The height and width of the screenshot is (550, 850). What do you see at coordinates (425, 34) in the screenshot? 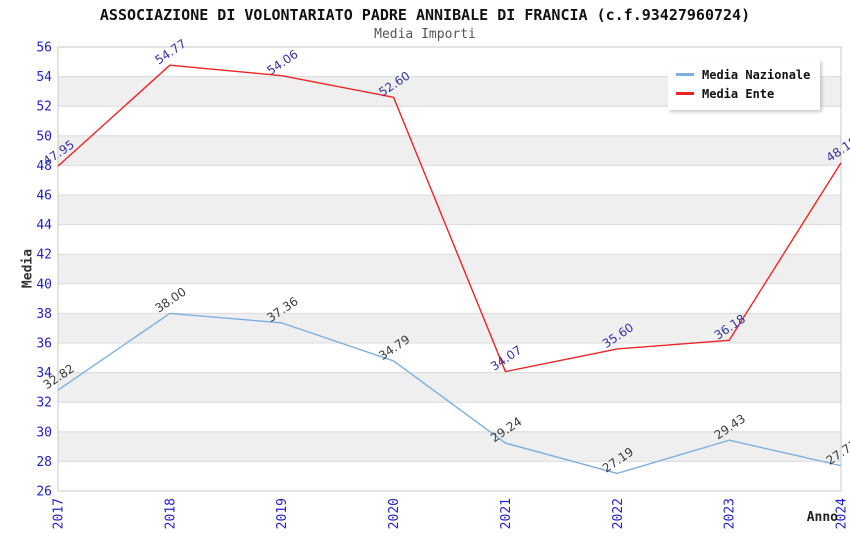
I see `chart-subtitle: Media Importi` at bounding box center [425, 34].